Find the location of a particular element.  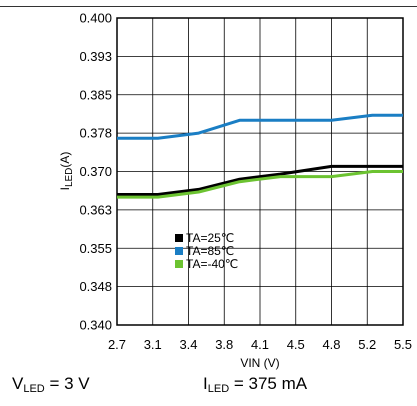

y-axis-label-sub: LED is located at coordinates (69, 177).